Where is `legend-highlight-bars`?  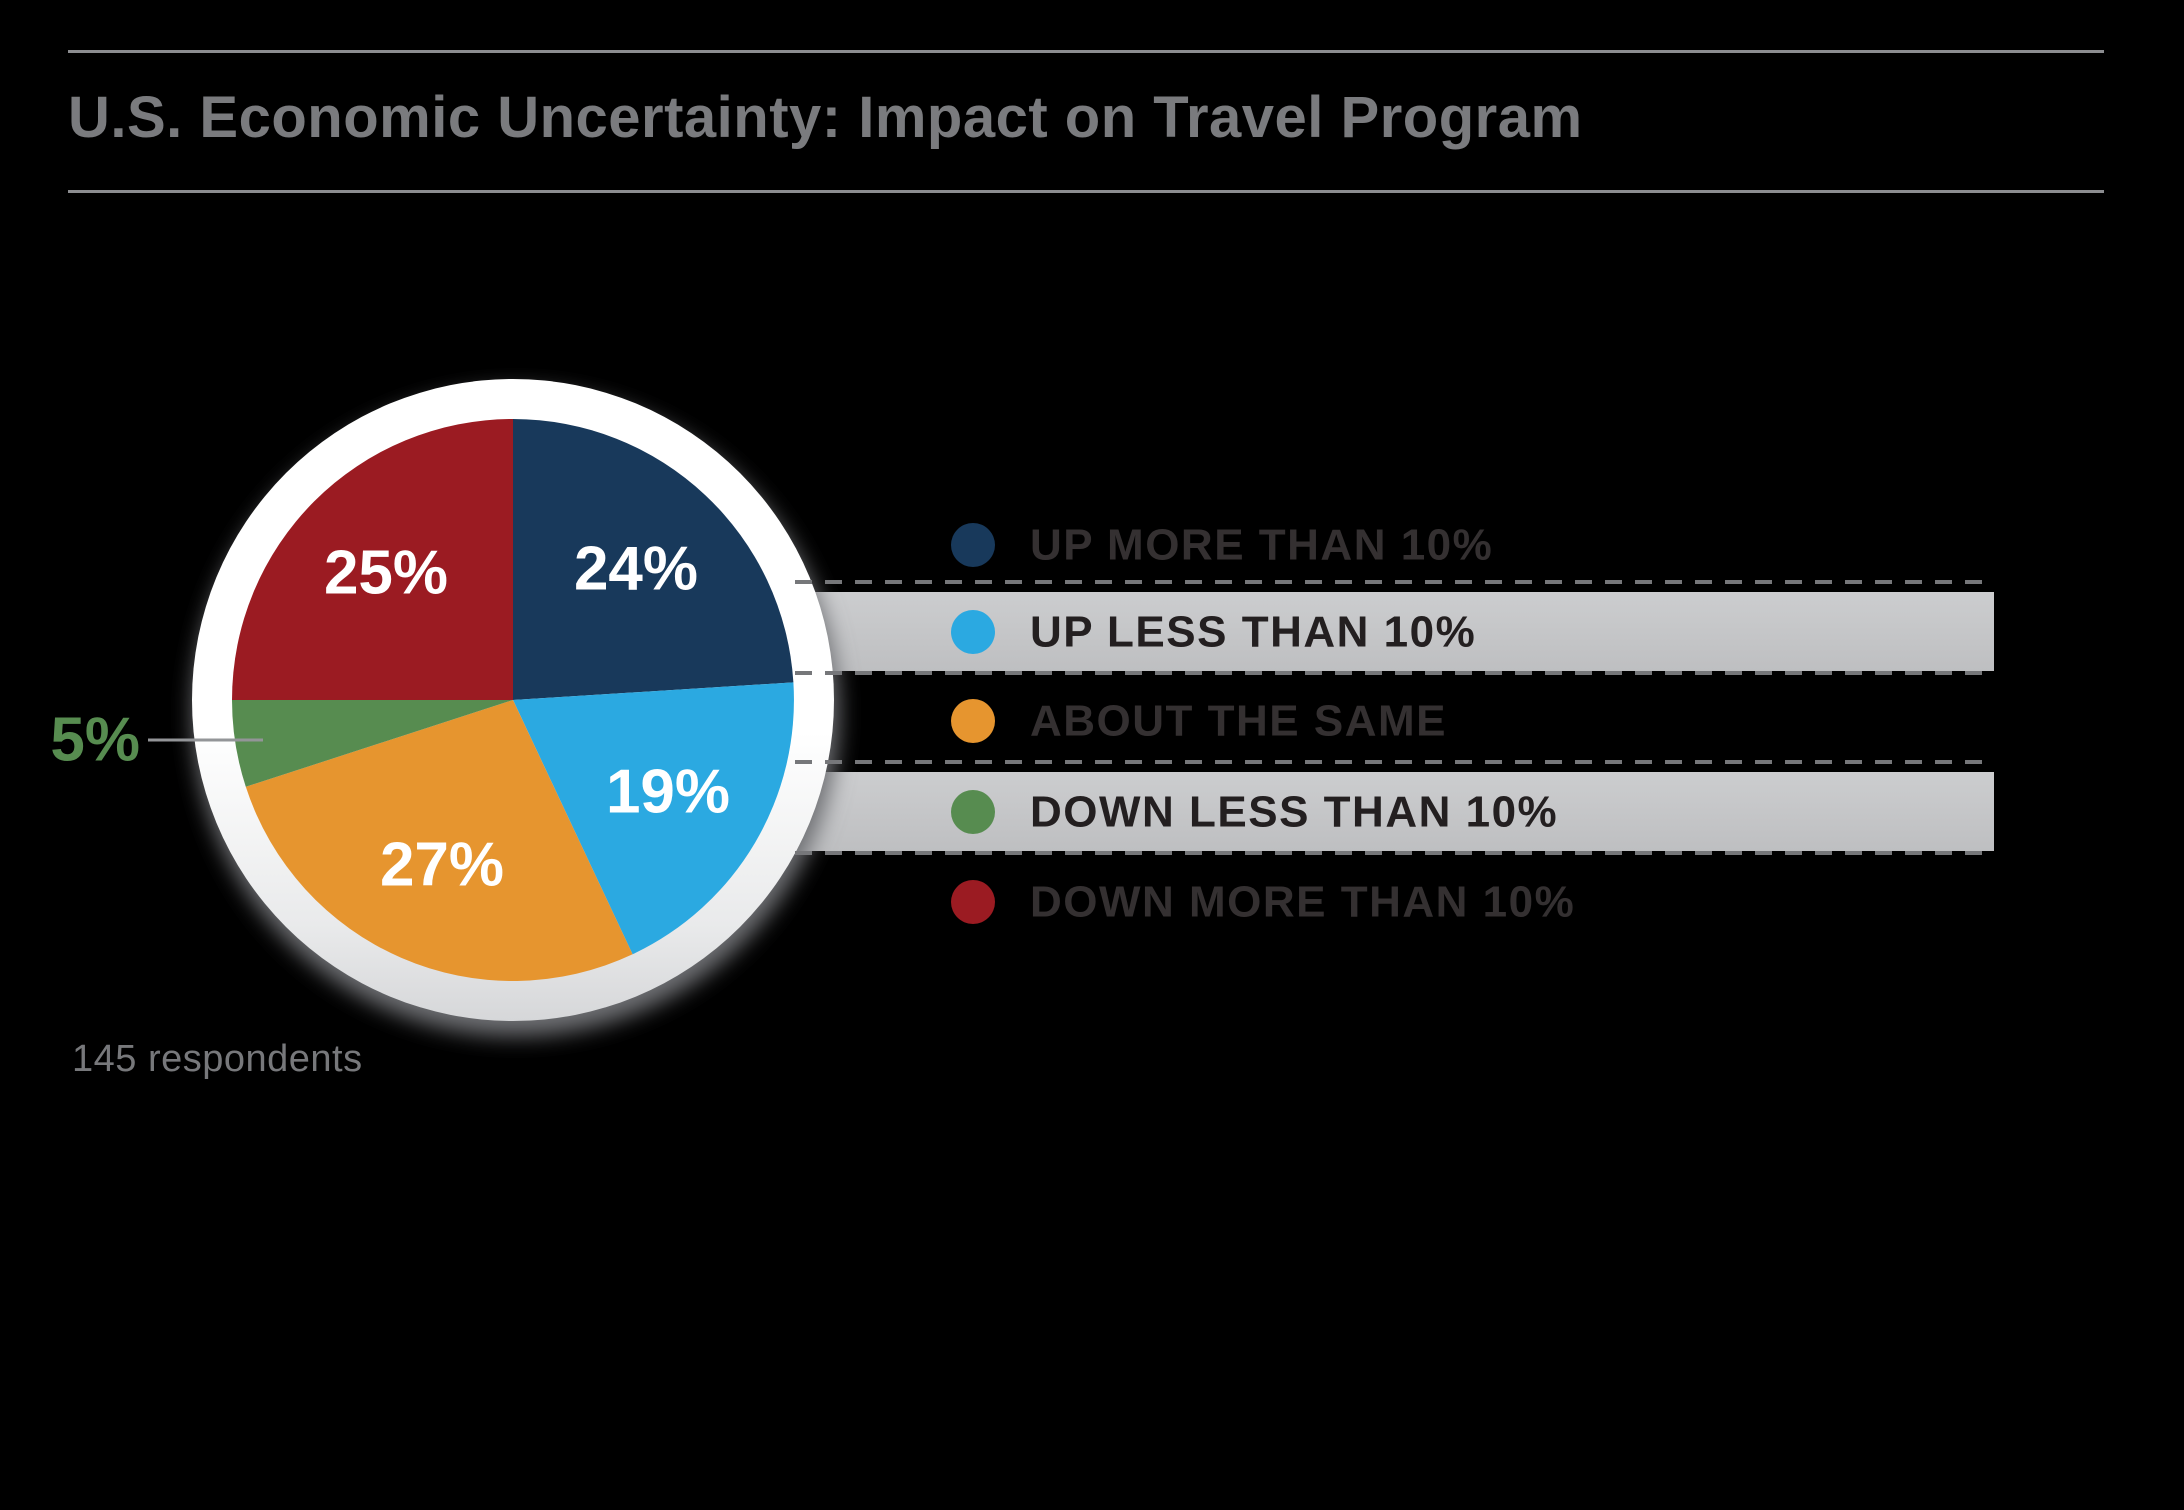 legend-highlight-bars is located at coordinates (1347, 721).